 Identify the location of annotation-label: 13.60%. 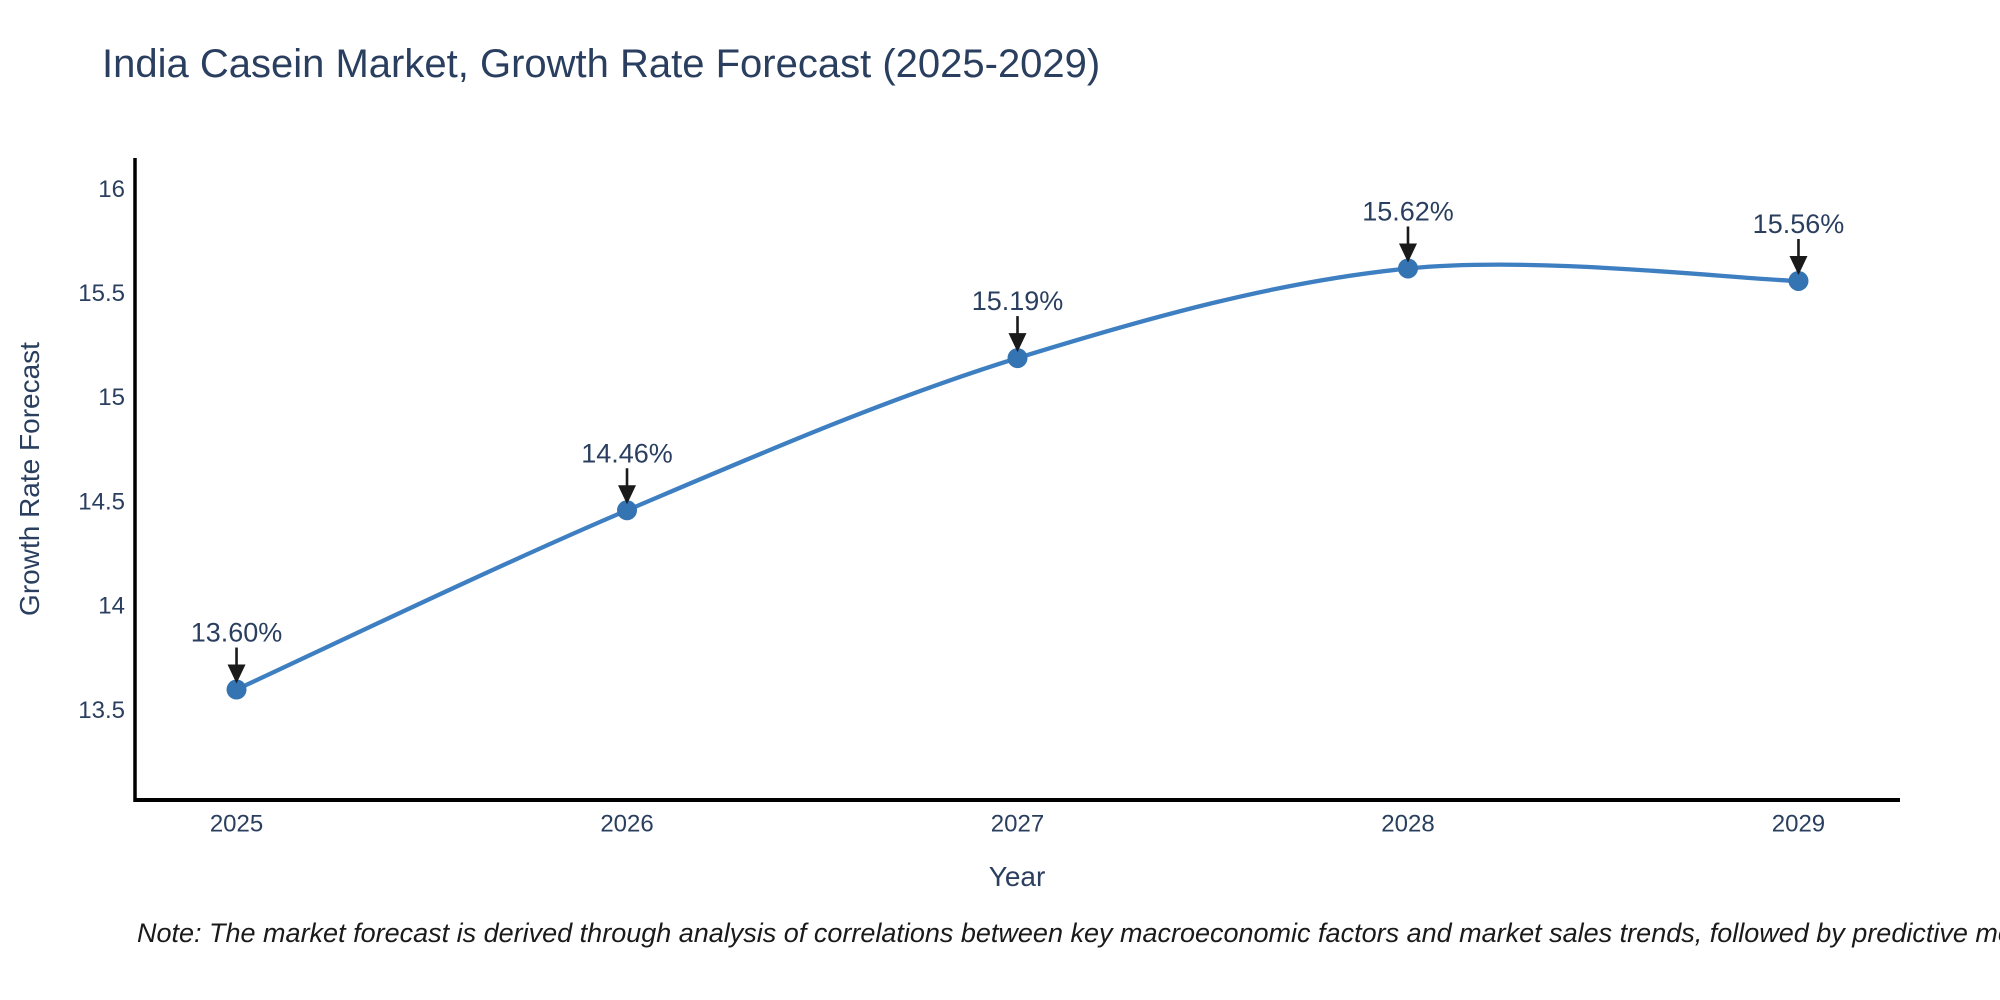
(237, 633).